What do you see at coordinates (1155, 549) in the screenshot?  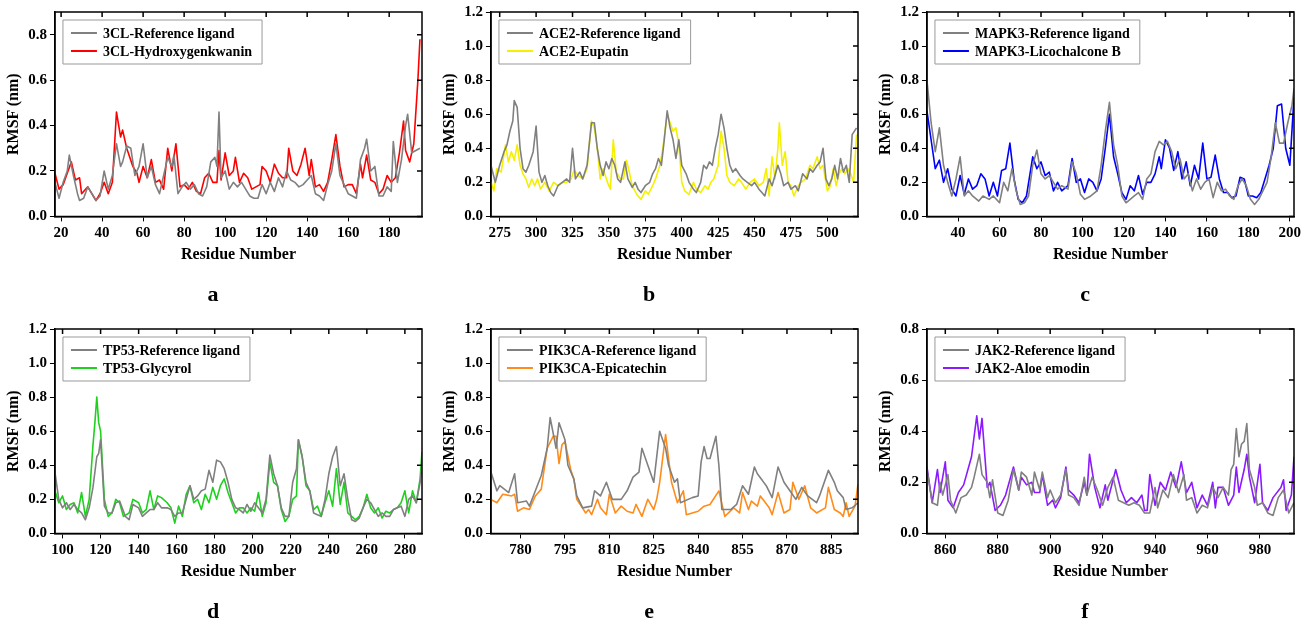 I see `x-tick-label: 940` at bounding box center [1155, 549].